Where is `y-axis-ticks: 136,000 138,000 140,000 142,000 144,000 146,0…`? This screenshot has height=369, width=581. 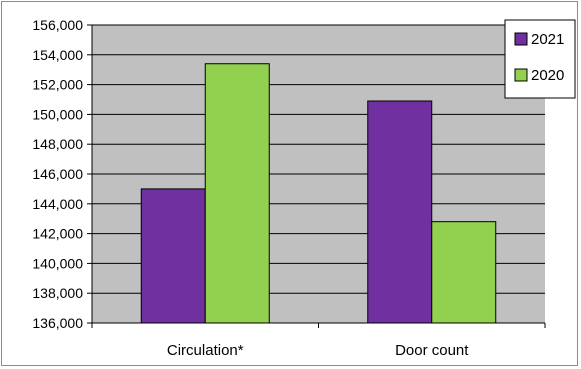 y-axis-ticks: 136,000 138,000 140,000 142,000 144,000 146,0… is located at coordinates (62, 174).